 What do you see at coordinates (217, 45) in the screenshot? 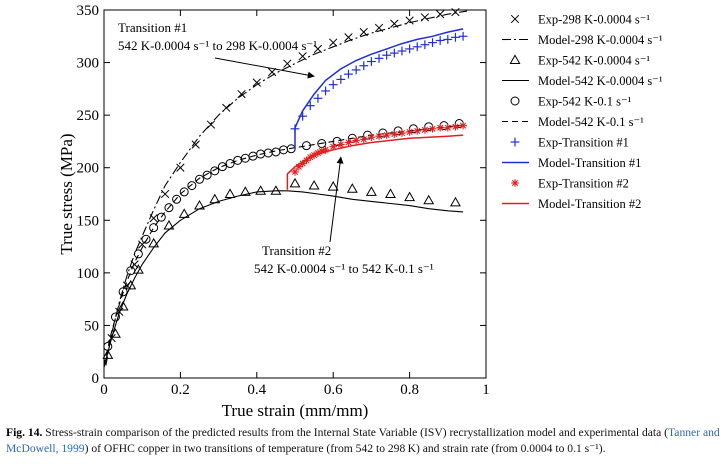
I see `annotation-transition-1-detail: 542 K-0.0004 s⁻¹ to 298 K-0.0004 s⁻¹` at bounding box center [217, 45].